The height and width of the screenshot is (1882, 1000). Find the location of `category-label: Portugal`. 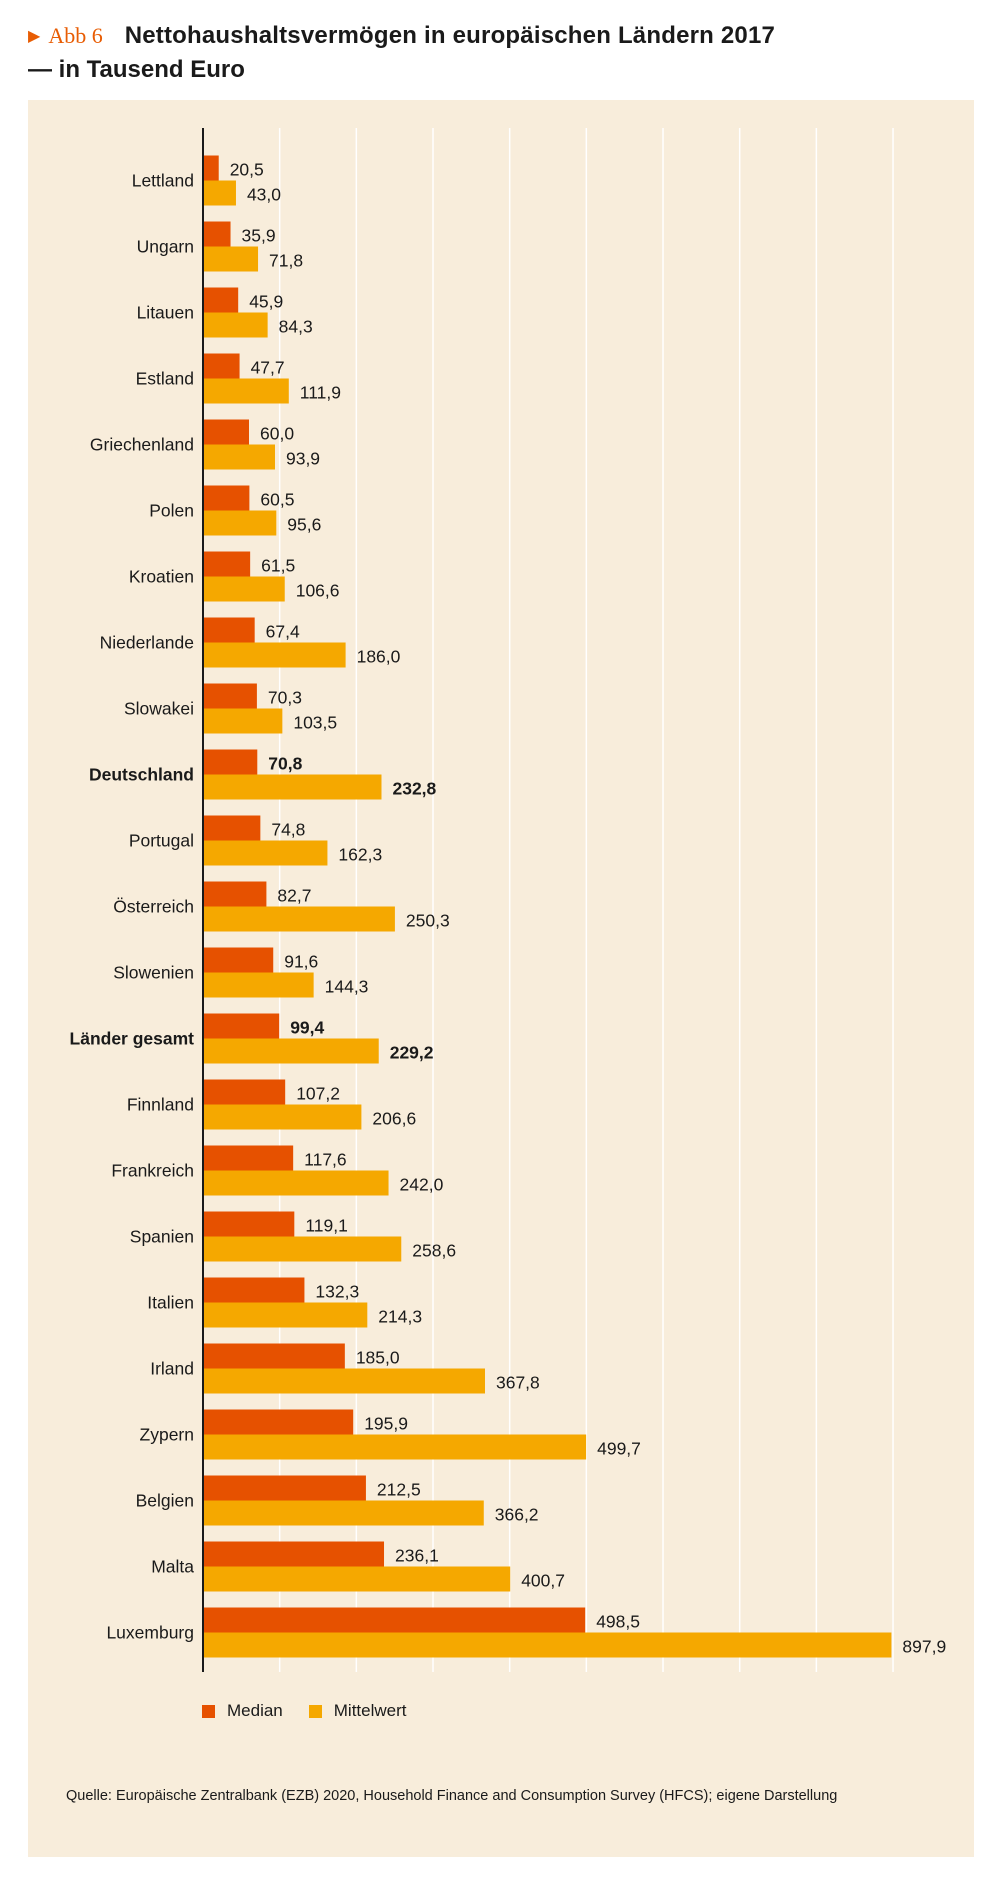

category-label: Portugal is located at coordinates (161, 841).